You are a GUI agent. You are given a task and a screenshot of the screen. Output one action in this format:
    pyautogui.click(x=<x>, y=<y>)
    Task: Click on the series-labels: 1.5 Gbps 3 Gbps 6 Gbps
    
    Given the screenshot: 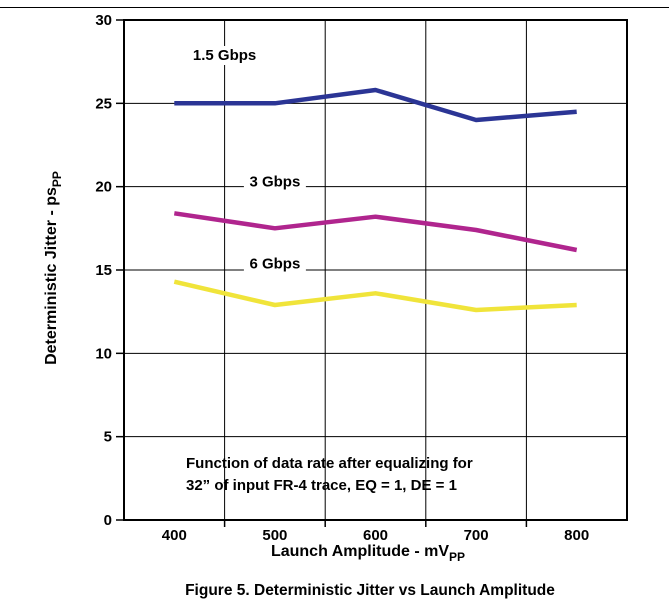 What is the action you would take?
    pyautogui.click(x=245, y=160)
    